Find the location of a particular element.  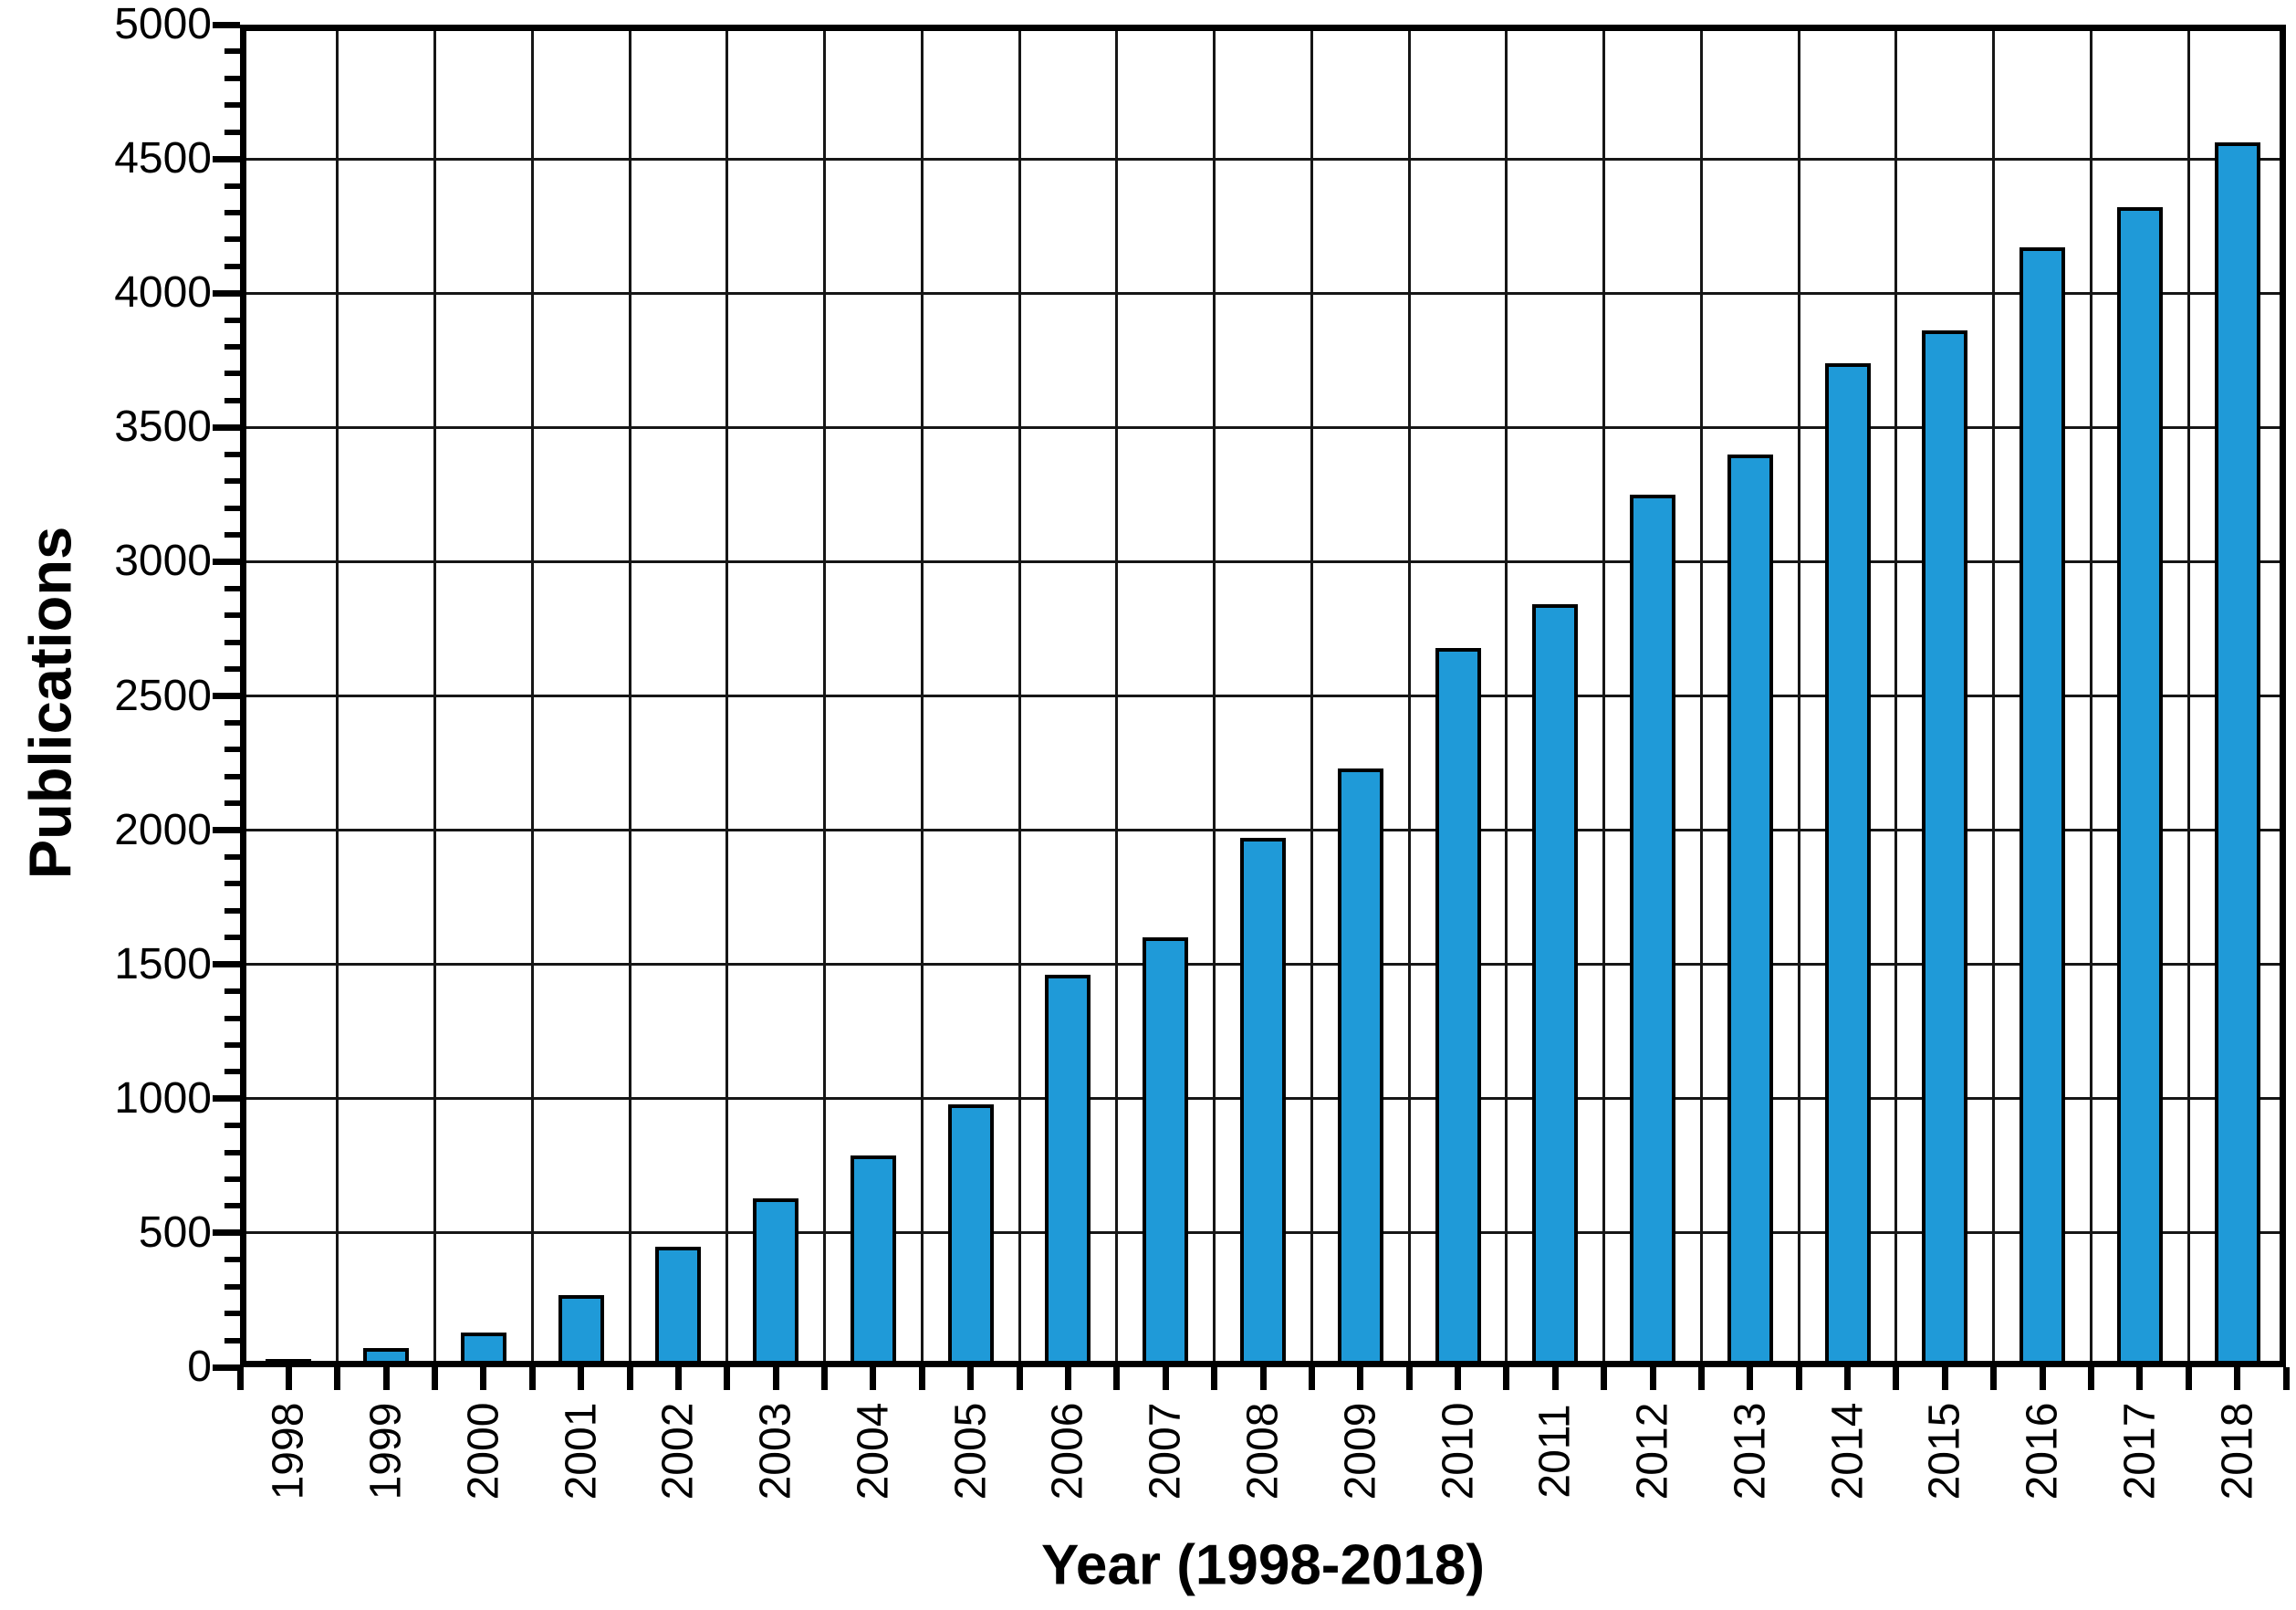

x-tick-label: 2014 is located at coordinates (1848, 1451).